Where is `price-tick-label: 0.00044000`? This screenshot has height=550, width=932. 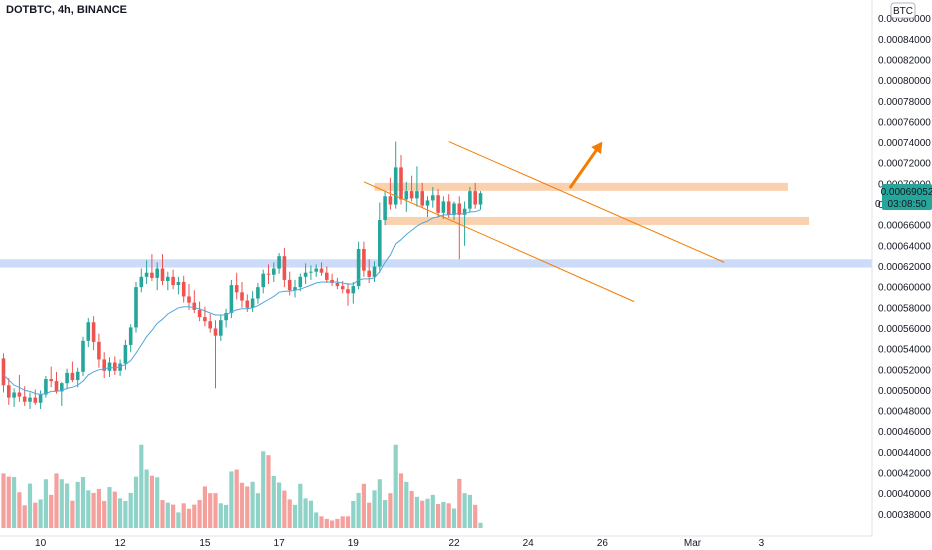 price-tick-label: 0.00044000 is located at coordinates (904, 453).